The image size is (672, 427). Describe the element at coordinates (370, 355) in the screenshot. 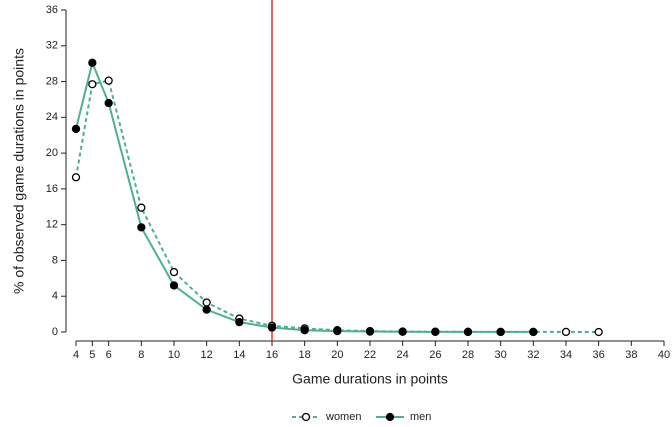

I see `x-tick-label: 22` at that location.